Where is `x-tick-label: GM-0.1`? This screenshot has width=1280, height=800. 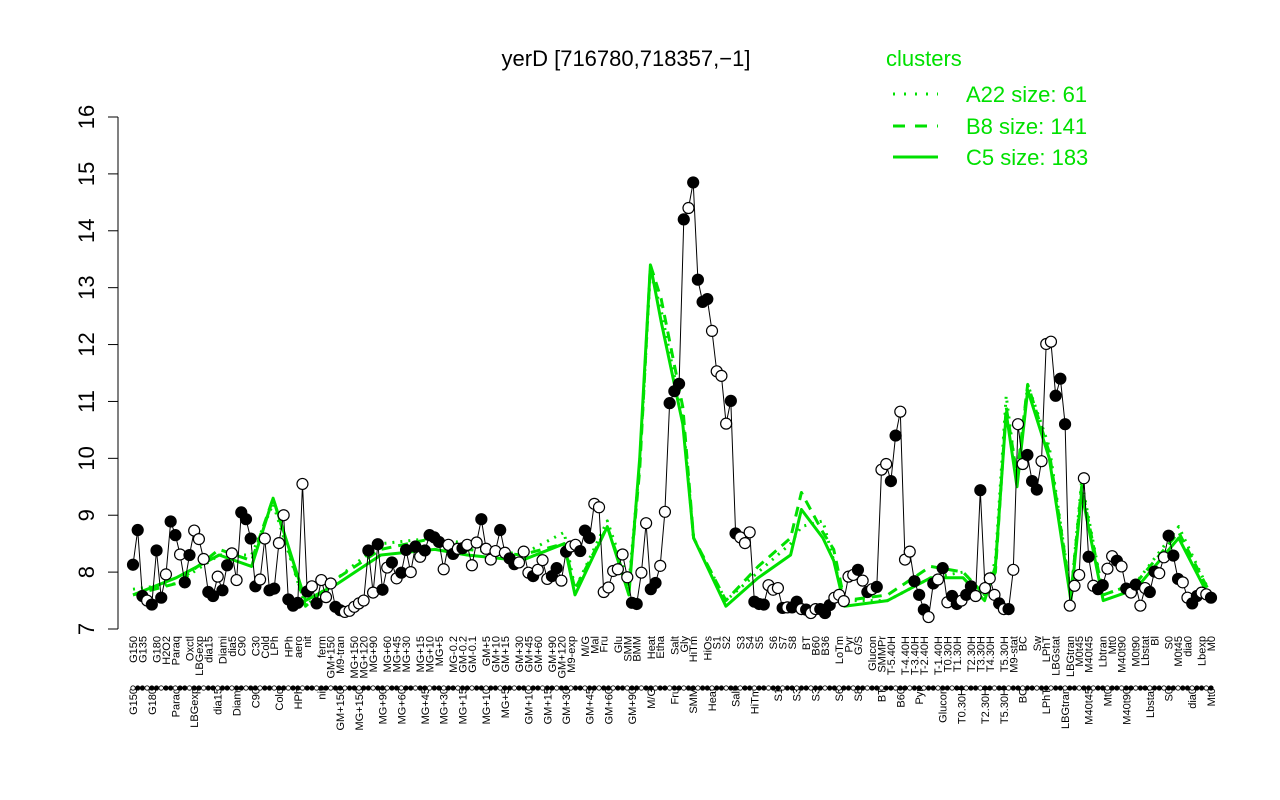
x-tick-label: GM-0.1 is located at coordinates (473, 654).